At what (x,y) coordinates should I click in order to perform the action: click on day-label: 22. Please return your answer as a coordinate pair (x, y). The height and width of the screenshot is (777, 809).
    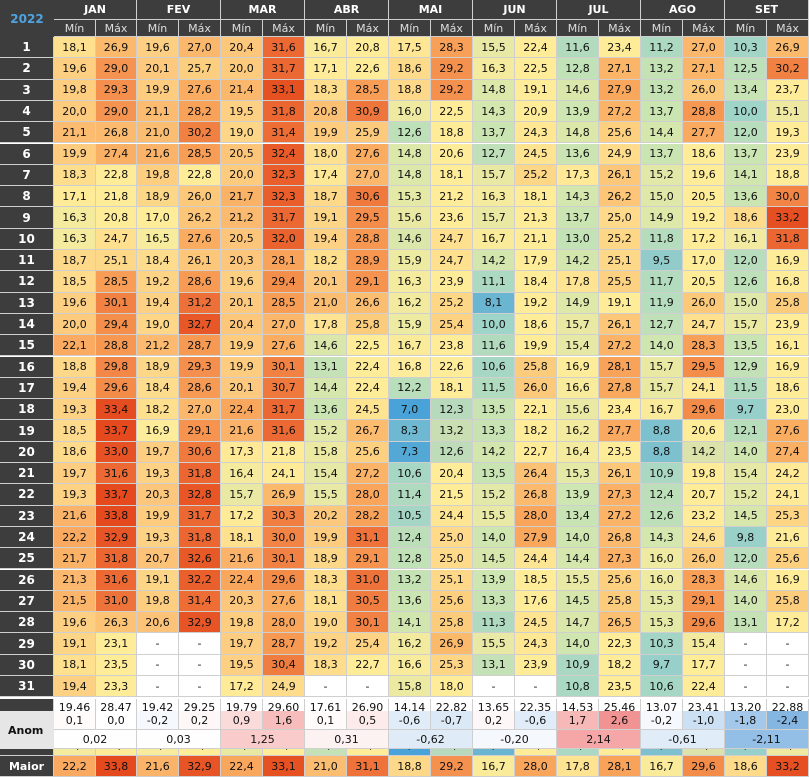
    Looking at the image, I should click on (27, 495).